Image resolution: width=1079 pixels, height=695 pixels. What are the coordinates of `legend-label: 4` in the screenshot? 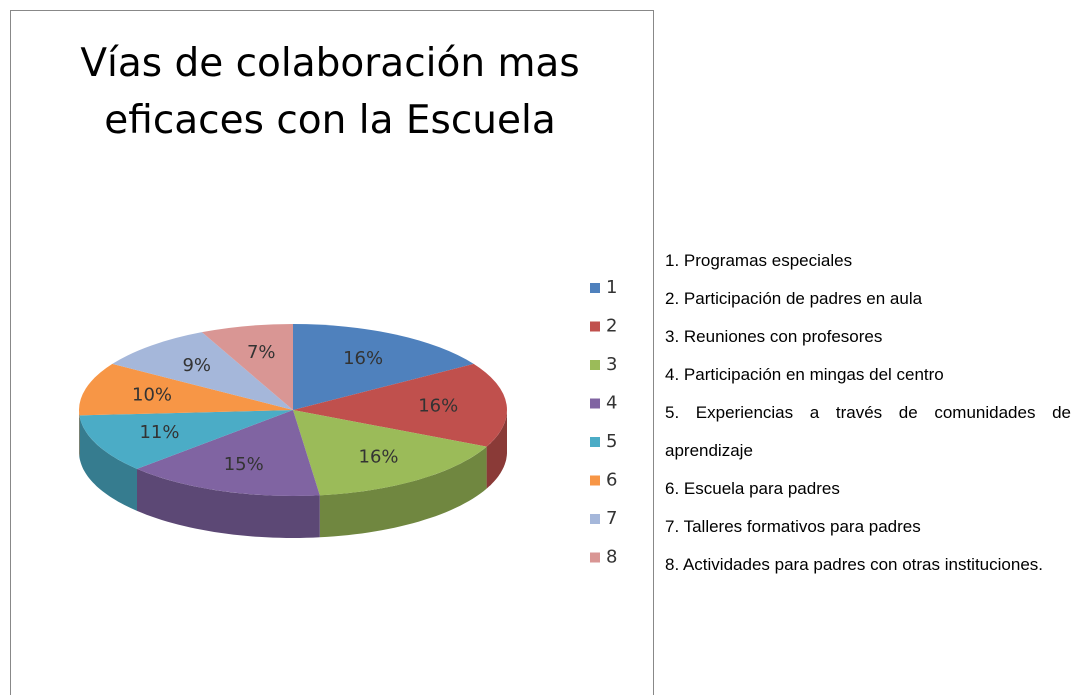 It's located at (611, 403).